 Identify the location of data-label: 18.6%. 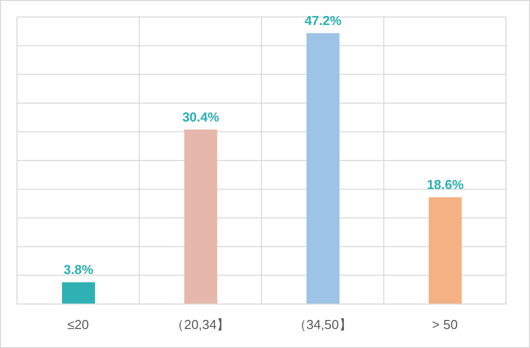
(445, 184).